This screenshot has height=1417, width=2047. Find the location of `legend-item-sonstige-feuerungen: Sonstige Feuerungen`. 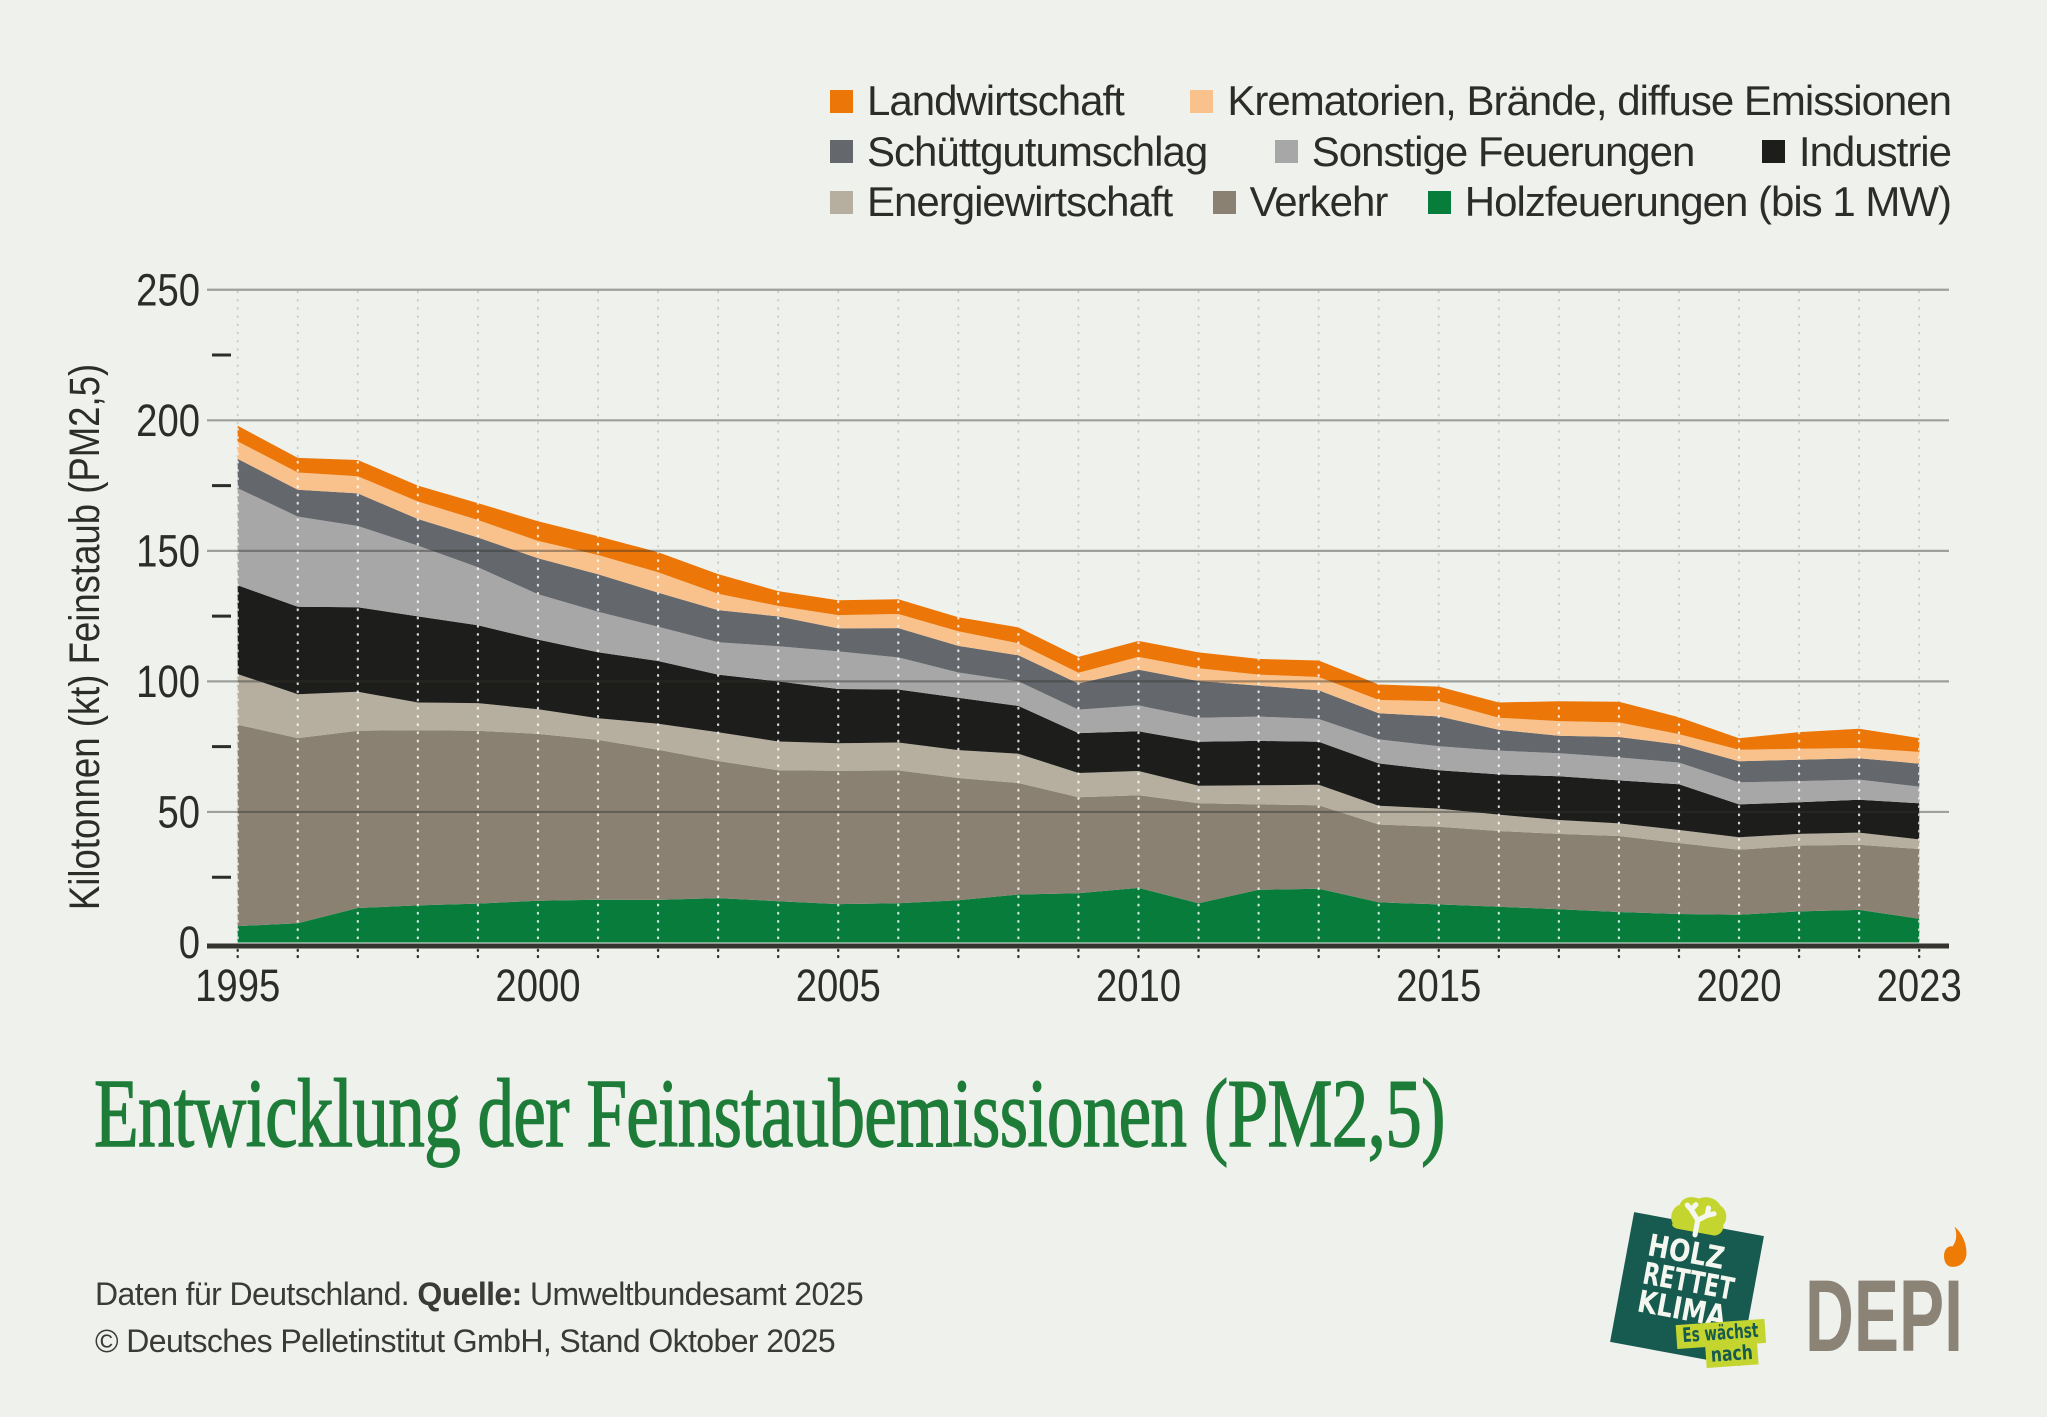

legend-item-sonstige-feuerungen: Sonstige Feuerungen is located at coordinates (1485, 151).